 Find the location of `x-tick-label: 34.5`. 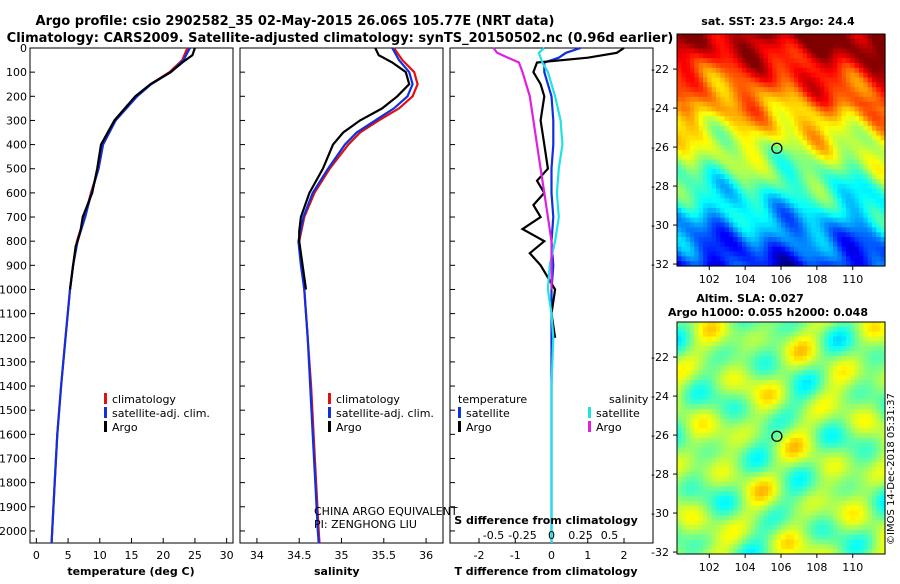

x-tick-label: 34.5 is located at coordinates (299, 555).